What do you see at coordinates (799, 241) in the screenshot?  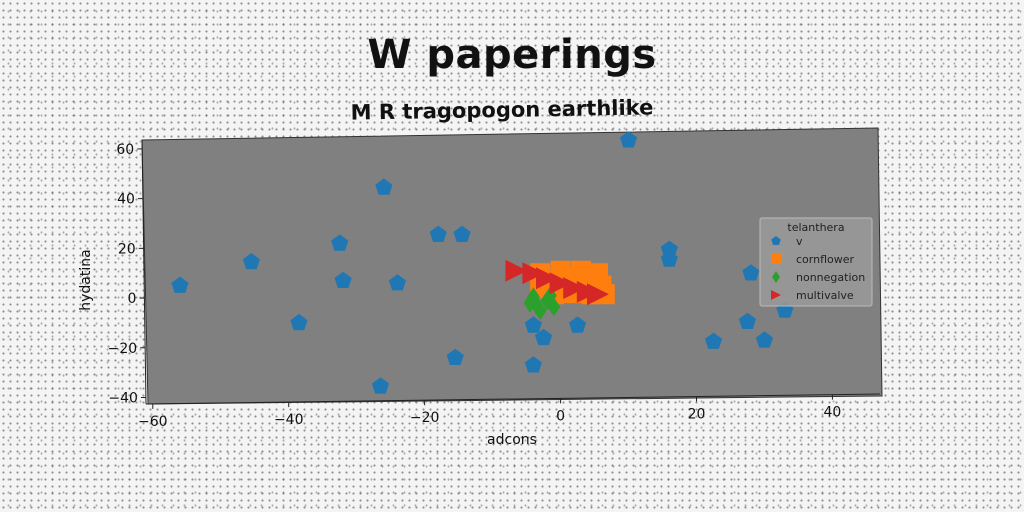 I see `legend-label-v: v` at bounding box center [799, 241].